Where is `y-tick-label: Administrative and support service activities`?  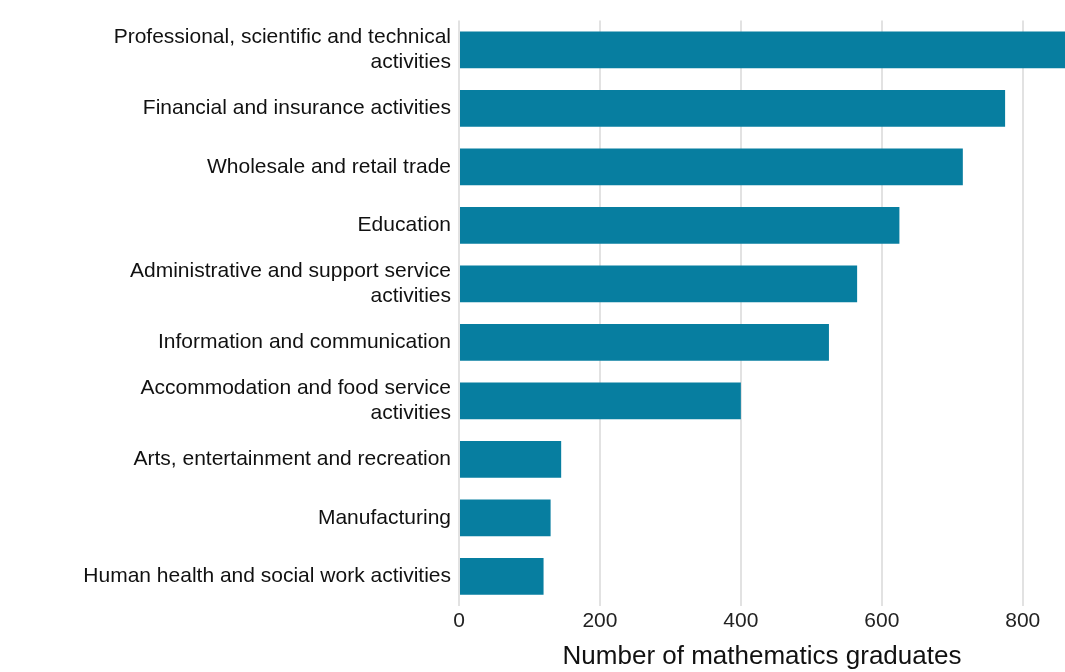
y-tick-label: Administrative and support service activities is located at coordinates (290, 282).